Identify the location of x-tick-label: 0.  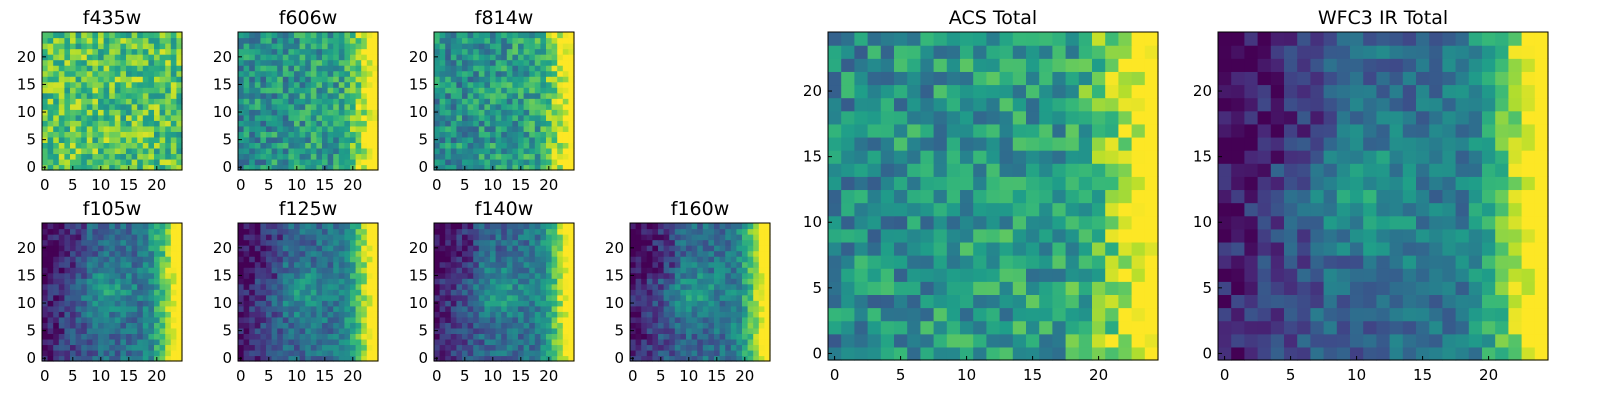
(241, 185).